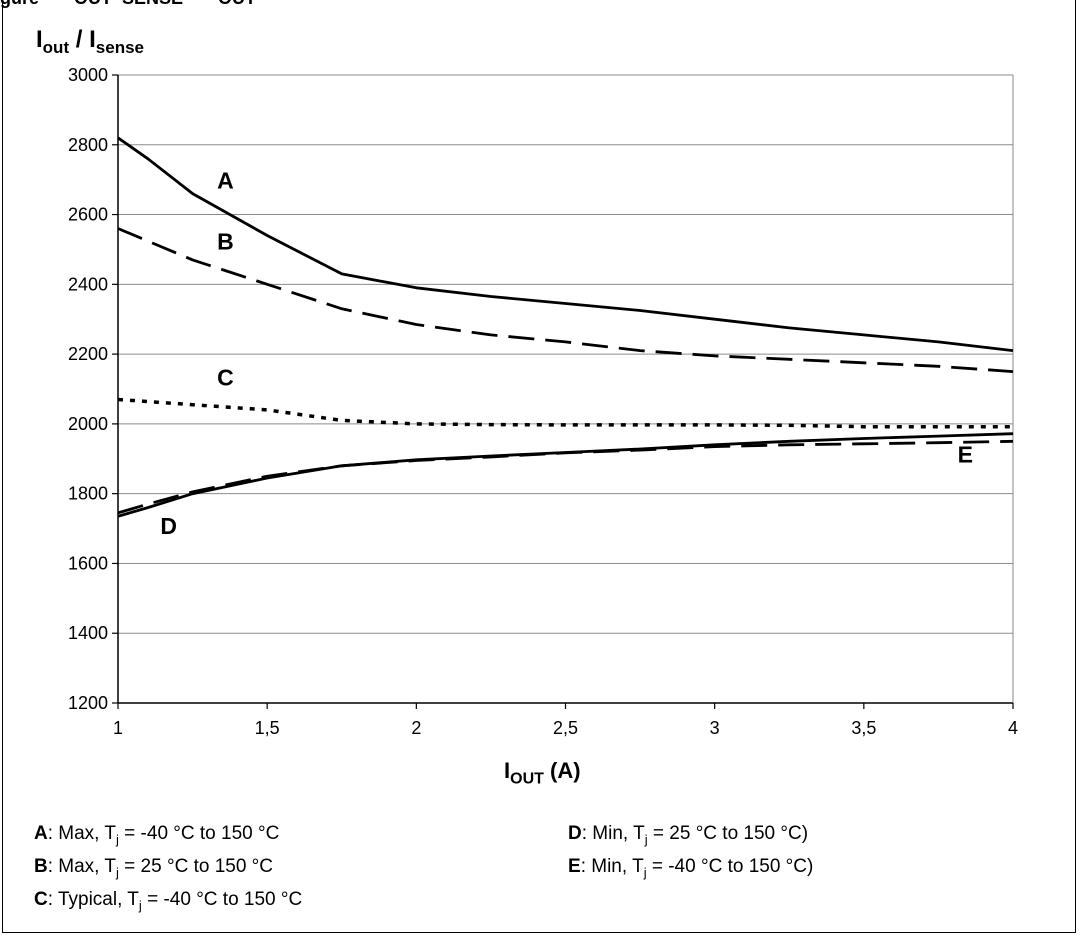 The height and width of the screenshot is (935, 1080). Describe the element at coordinates (88, 75) in the screenshot. I see `y-tick-label: 3000` at that location.